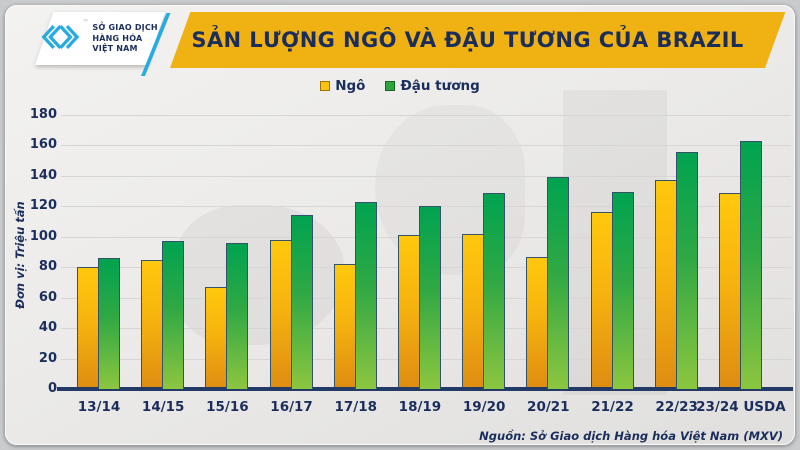 This screenshot has height=450, width=800. Describe the element at coordinates (729, 290) in the screenshot. I see `corn-bar-23/24` at that location.